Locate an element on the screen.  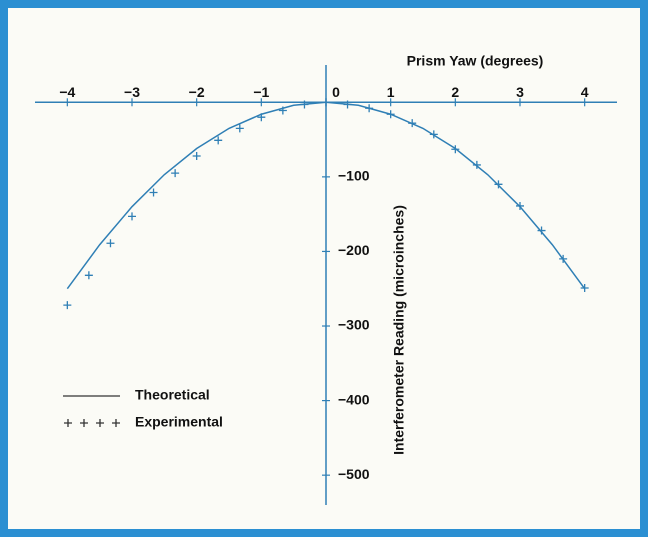
y-axis-label: Interferometer Reading (microinches) is located at coordinates (399, 330).